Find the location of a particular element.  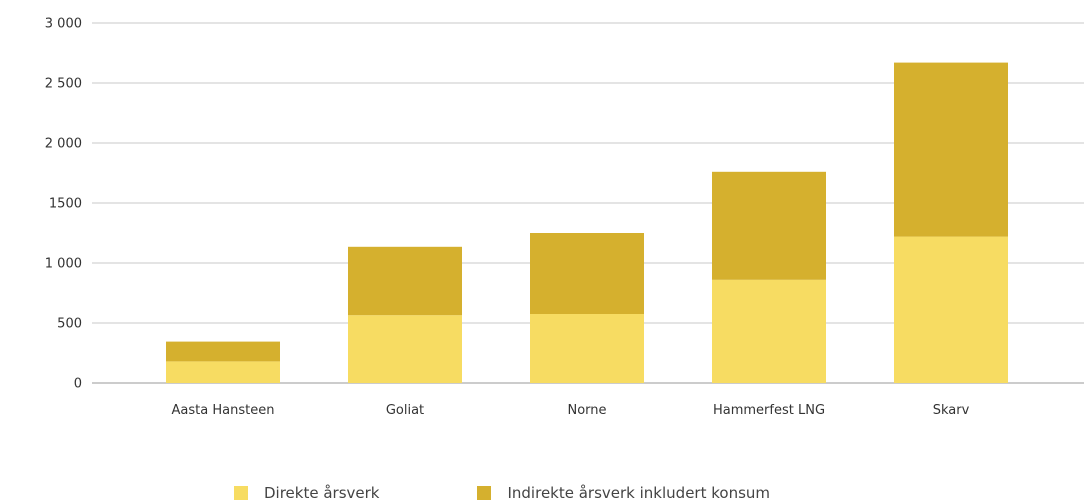

legend-label-indirect: Indirekte årsverk inkludert konsum is located at coordinates (639, 493).